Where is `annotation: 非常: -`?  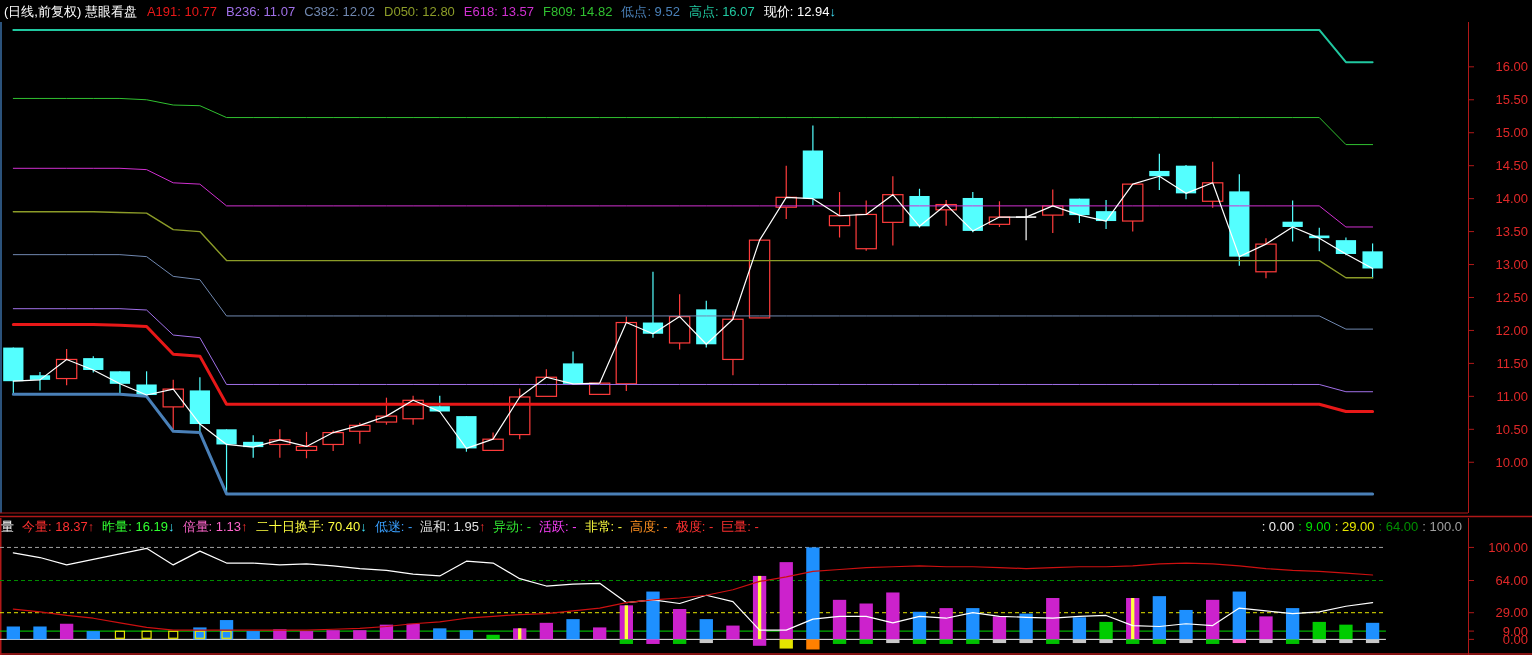
annotation: 非常: - is located at coordinates (603, 526).